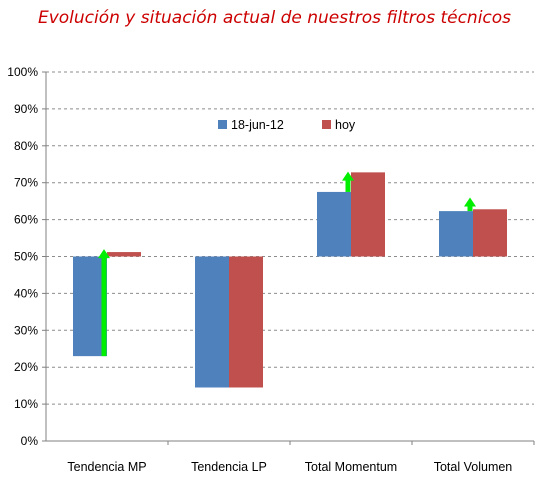 The height and width of the screenshot is (488, 549). What do you see at coordinates (26, 293) in the screenshot?
I see `y-tick-label: 40%` at bounding box center [26, 293].